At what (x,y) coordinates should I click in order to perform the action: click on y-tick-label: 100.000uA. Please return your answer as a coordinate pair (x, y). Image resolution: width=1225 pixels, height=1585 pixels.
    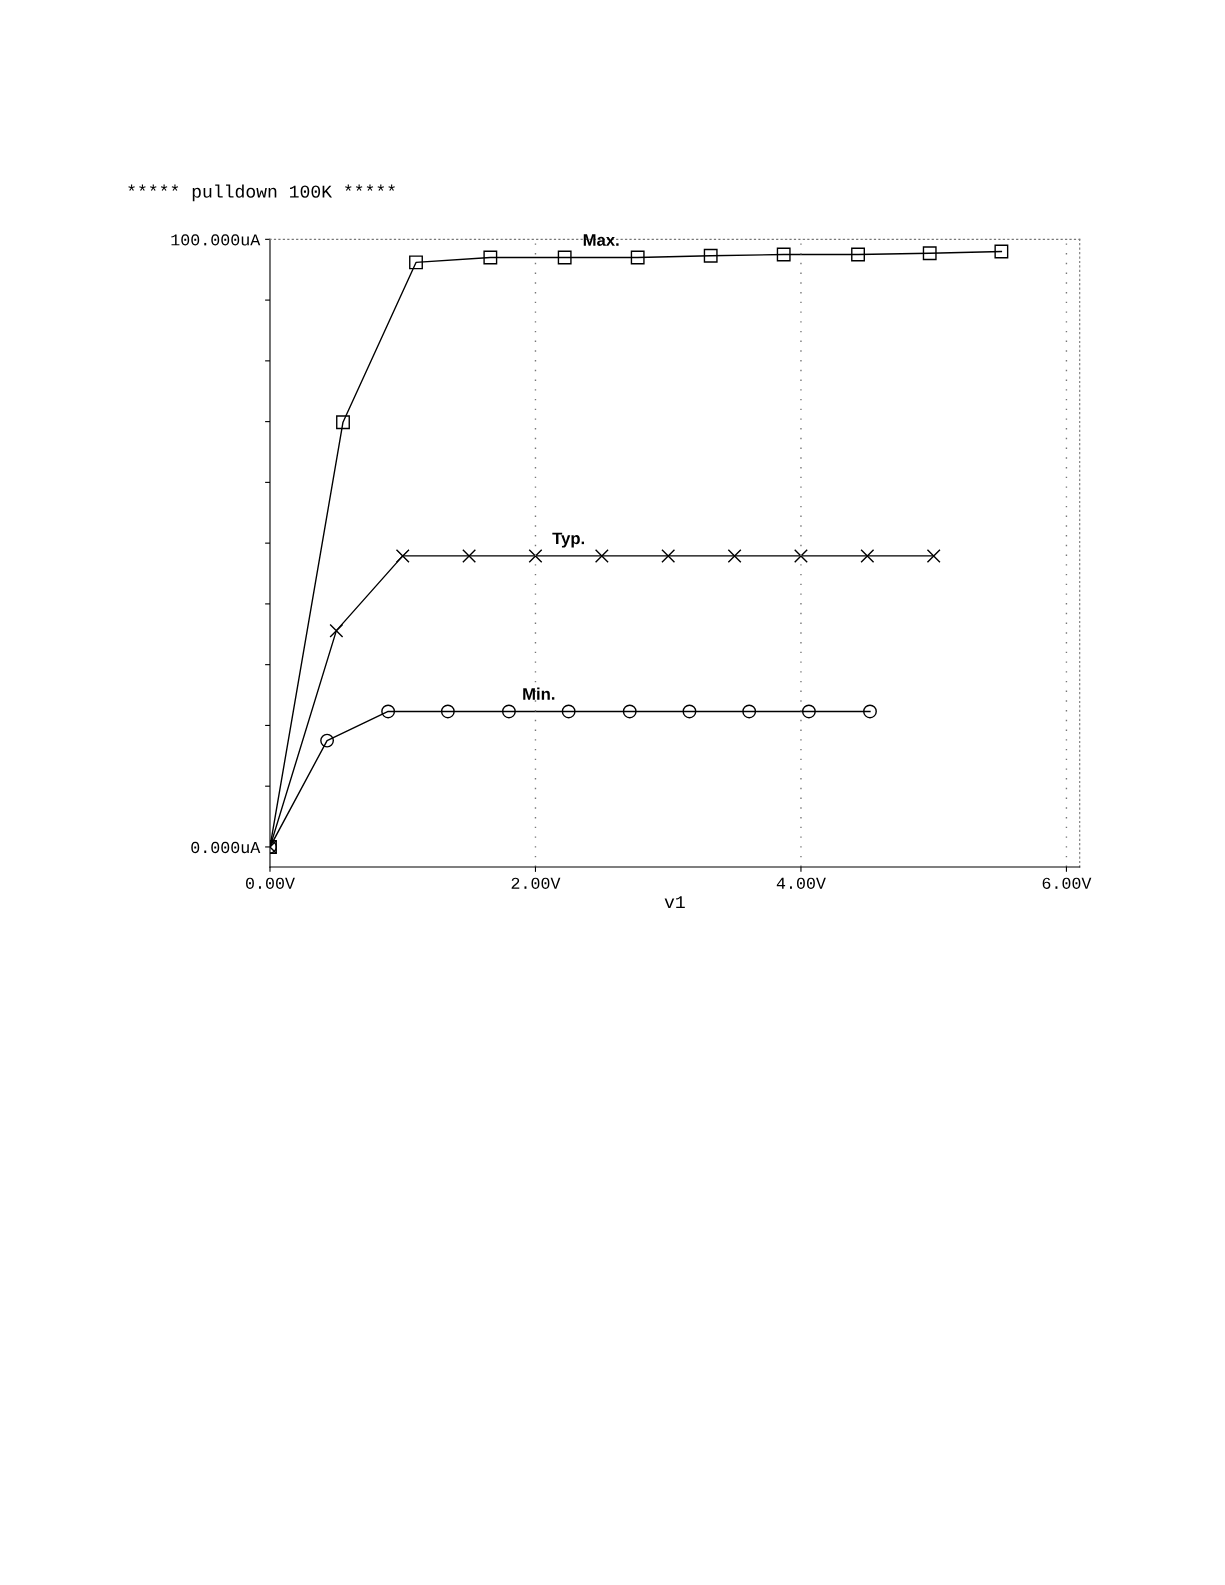
    Looking at the image, I should click on (216, 240).